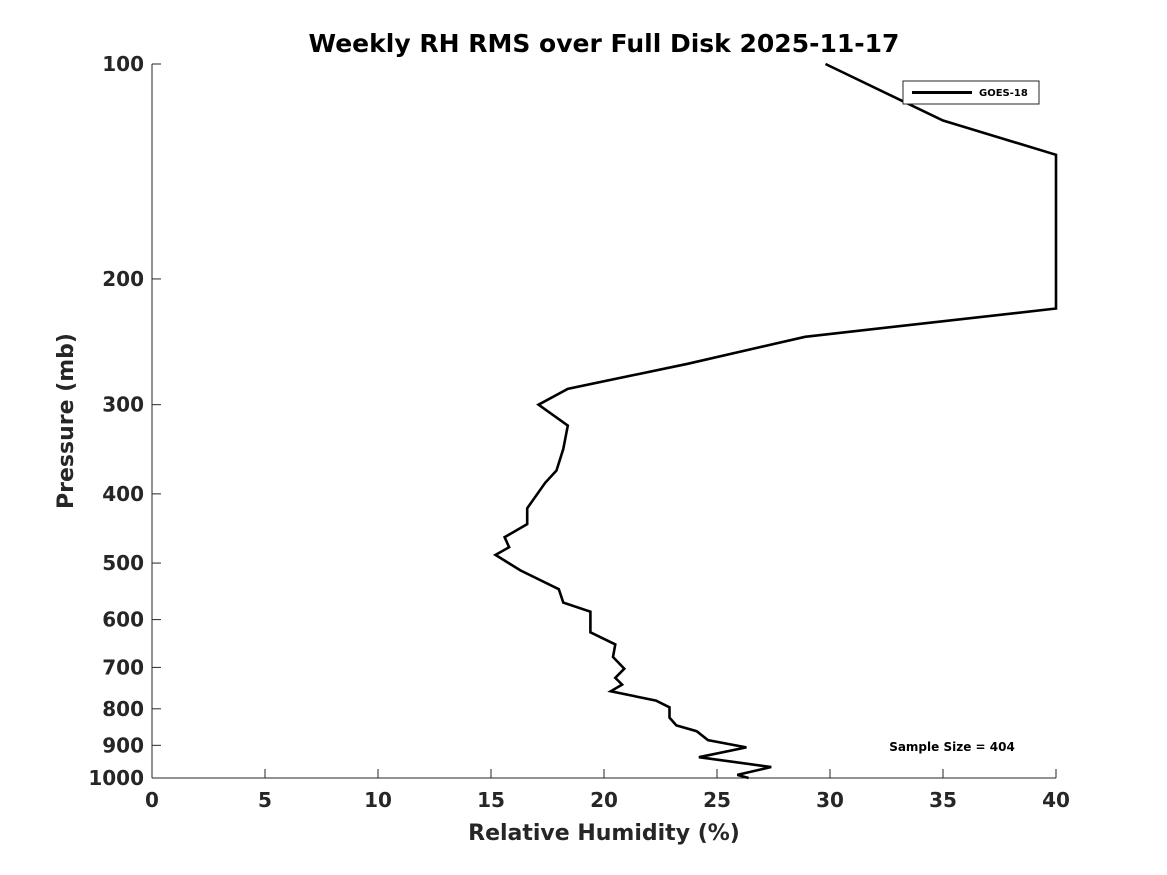 Image resolution: width=1167 pixels, height=875 pixels. What do you see at coordinates (265, 800) in the screenshot?
I see `x-tick-label: 5` at bounding box center [265, 800].